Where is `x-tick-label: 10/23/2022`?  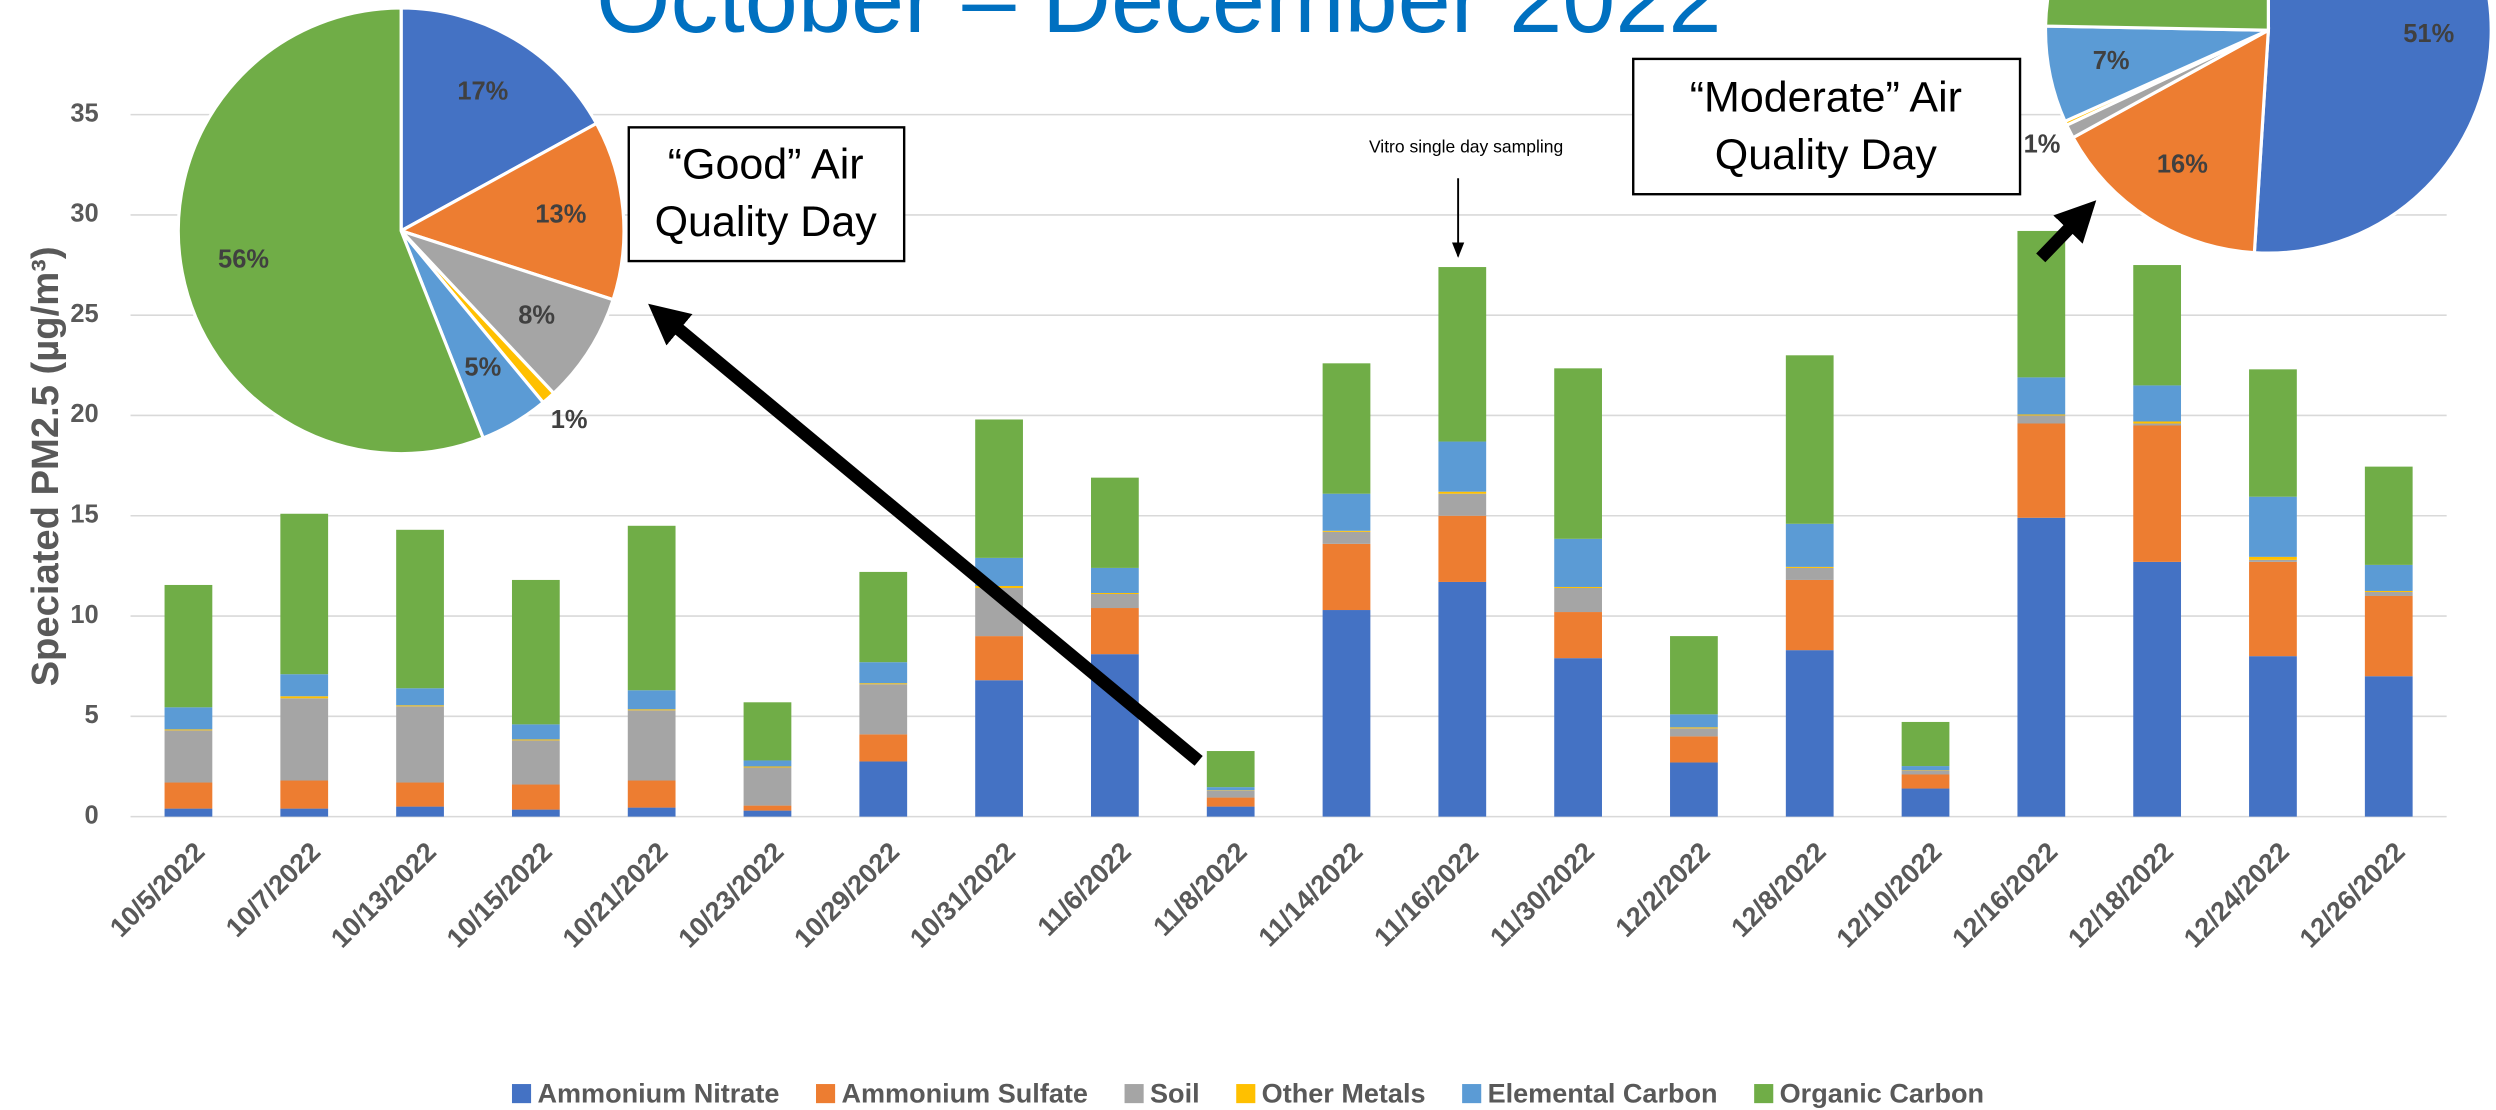
x-tick-label: 10/23/2022 is located at coordinates (731, 895).